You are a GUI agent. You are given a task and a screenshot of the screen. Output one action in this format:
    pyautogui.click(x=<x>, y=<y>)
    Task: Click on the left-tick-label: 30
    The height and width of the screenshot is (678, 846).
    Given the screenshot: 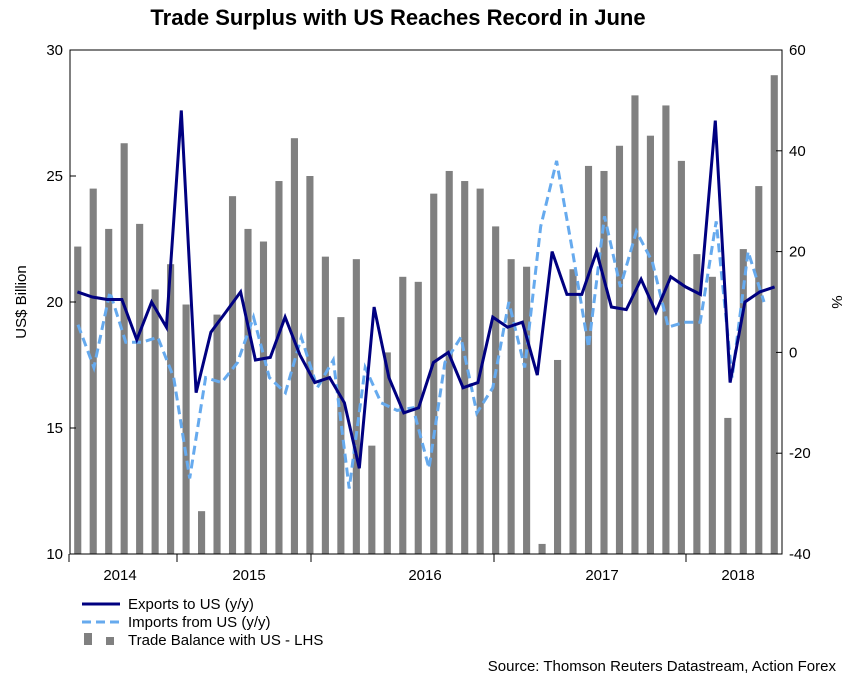 What is the action you would take?
    pyautogui.click(x=54, y=50)
    